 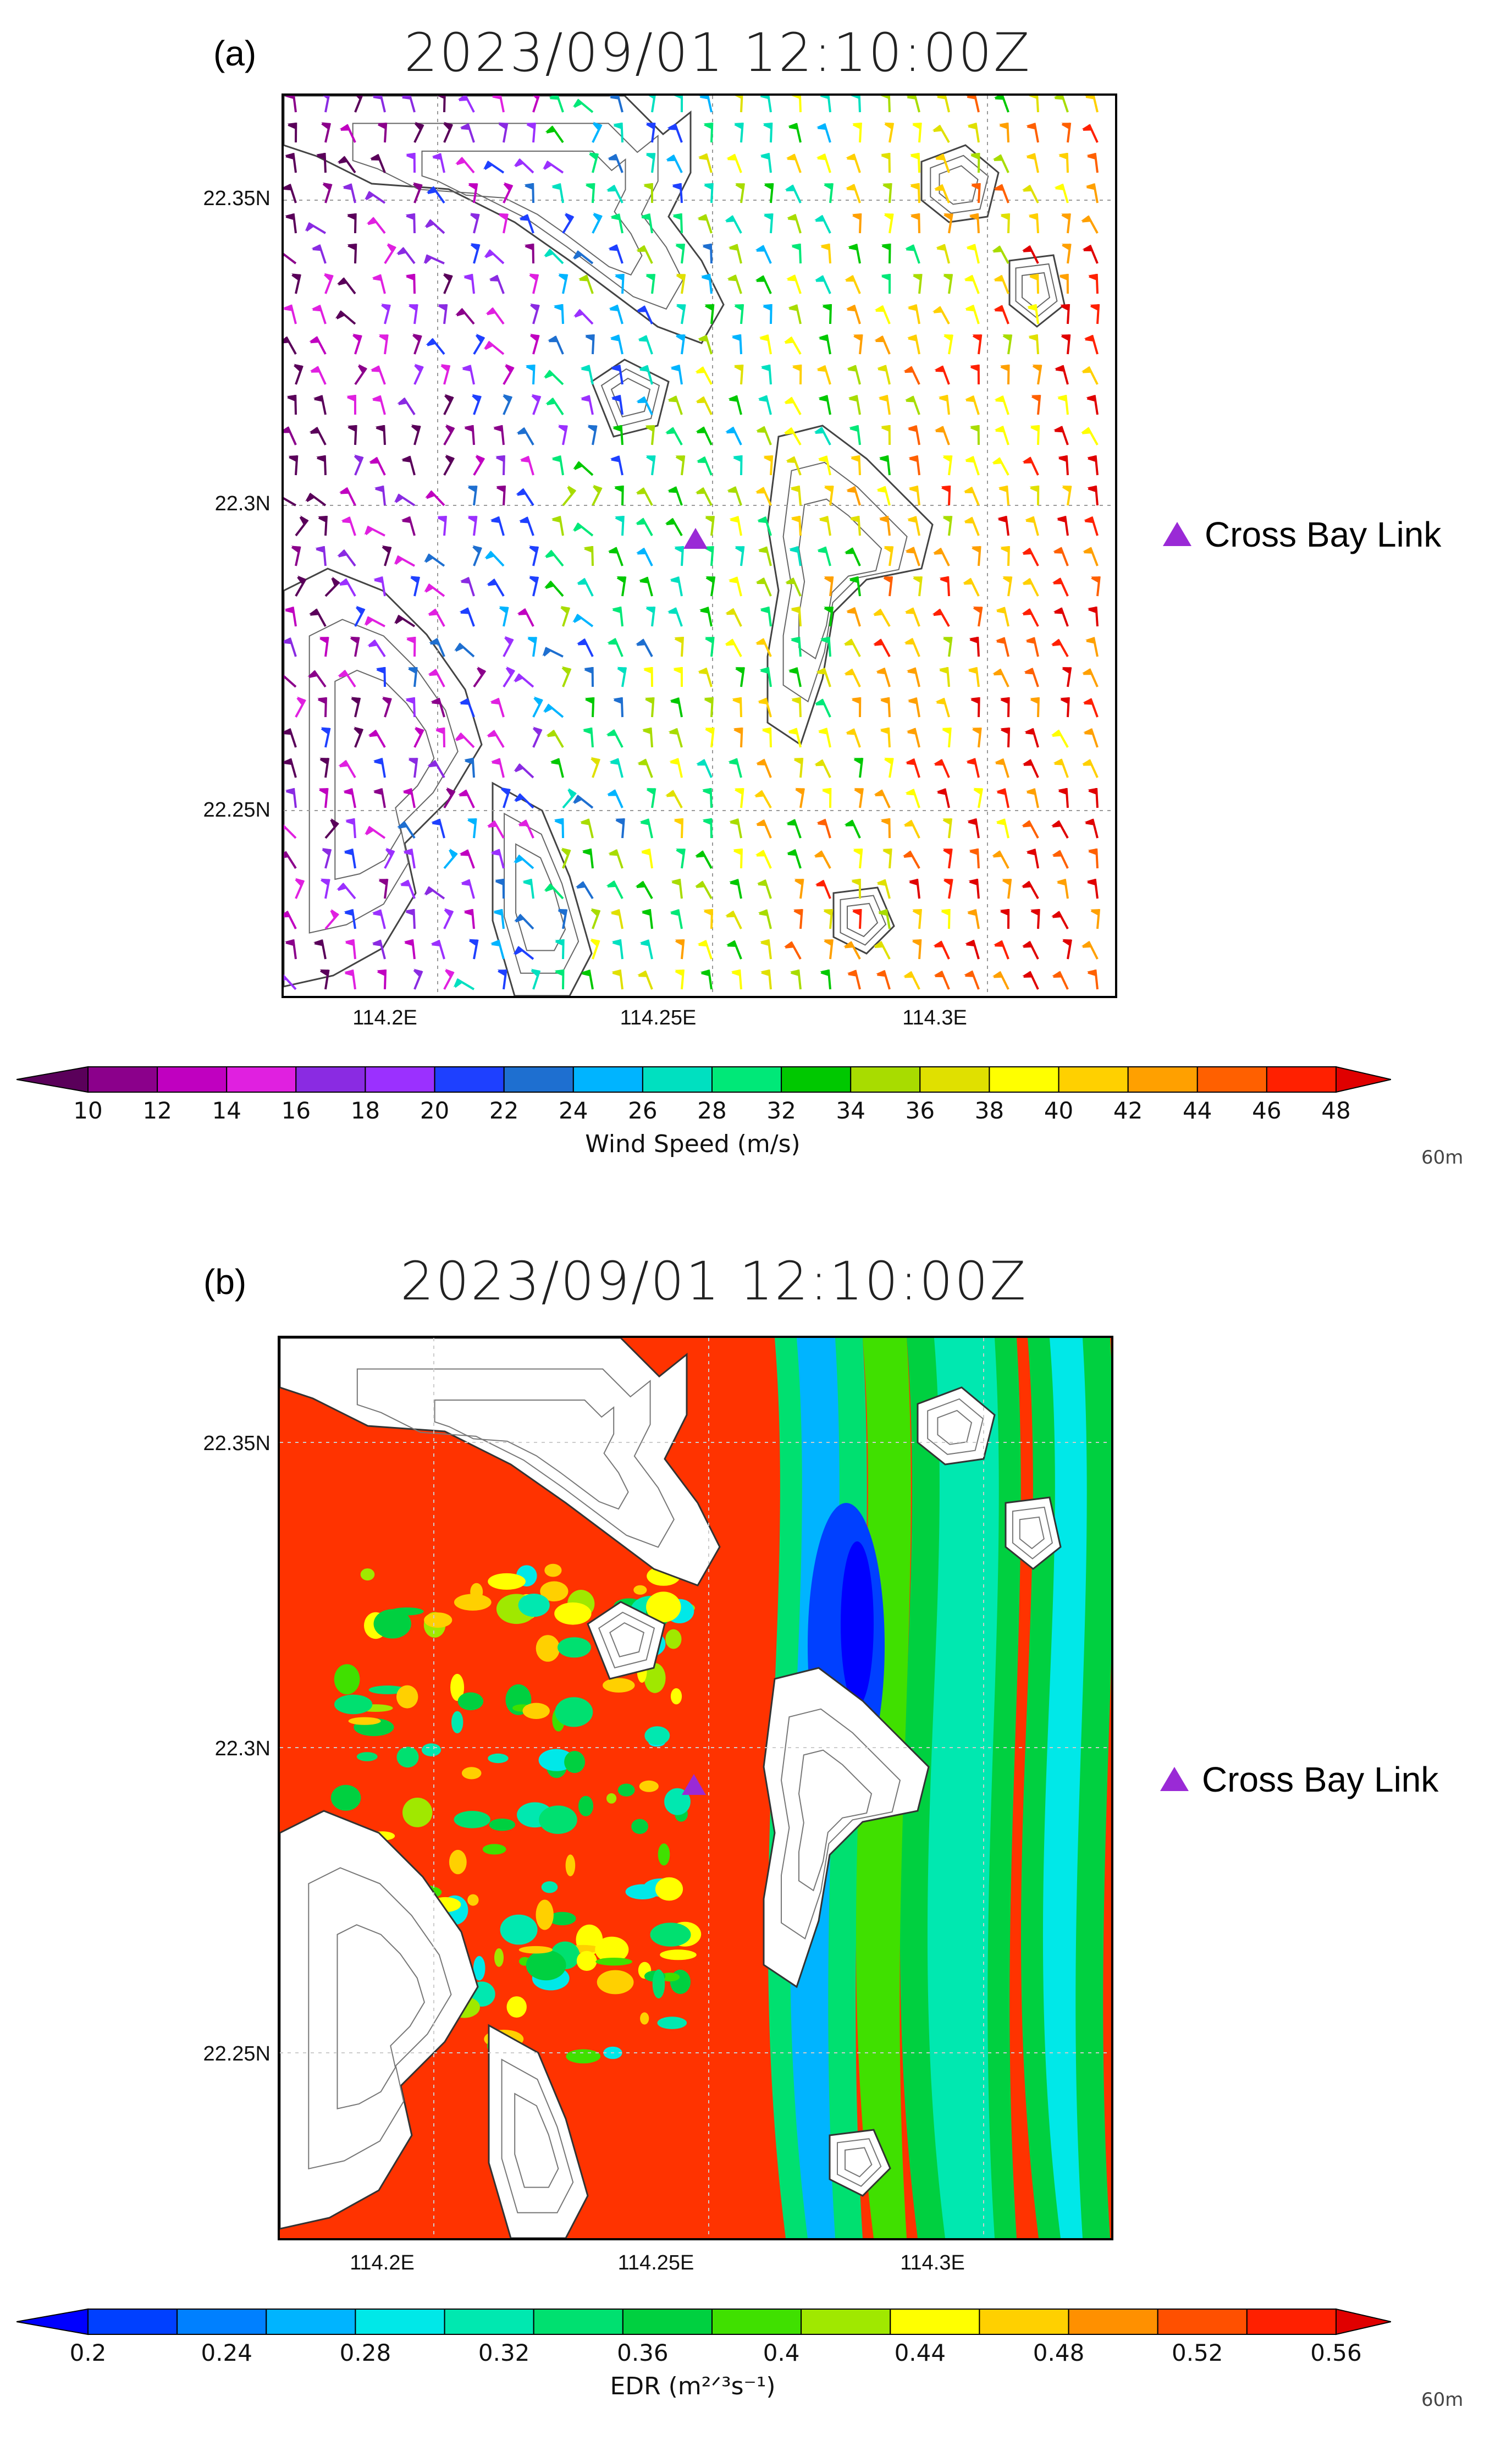 What do you see at coordinates (631, 398) in the screenshot?
I see `coastline` at bounding box center [631, 398].